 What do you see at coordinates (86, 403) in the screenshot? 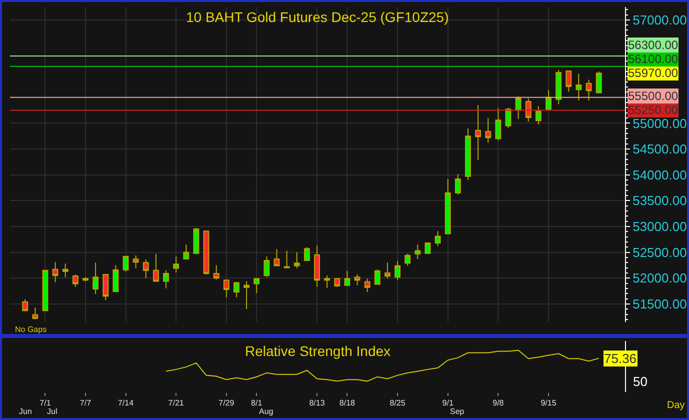
I see `x-tick-label: 7/7` at bounding box center [86, 403].